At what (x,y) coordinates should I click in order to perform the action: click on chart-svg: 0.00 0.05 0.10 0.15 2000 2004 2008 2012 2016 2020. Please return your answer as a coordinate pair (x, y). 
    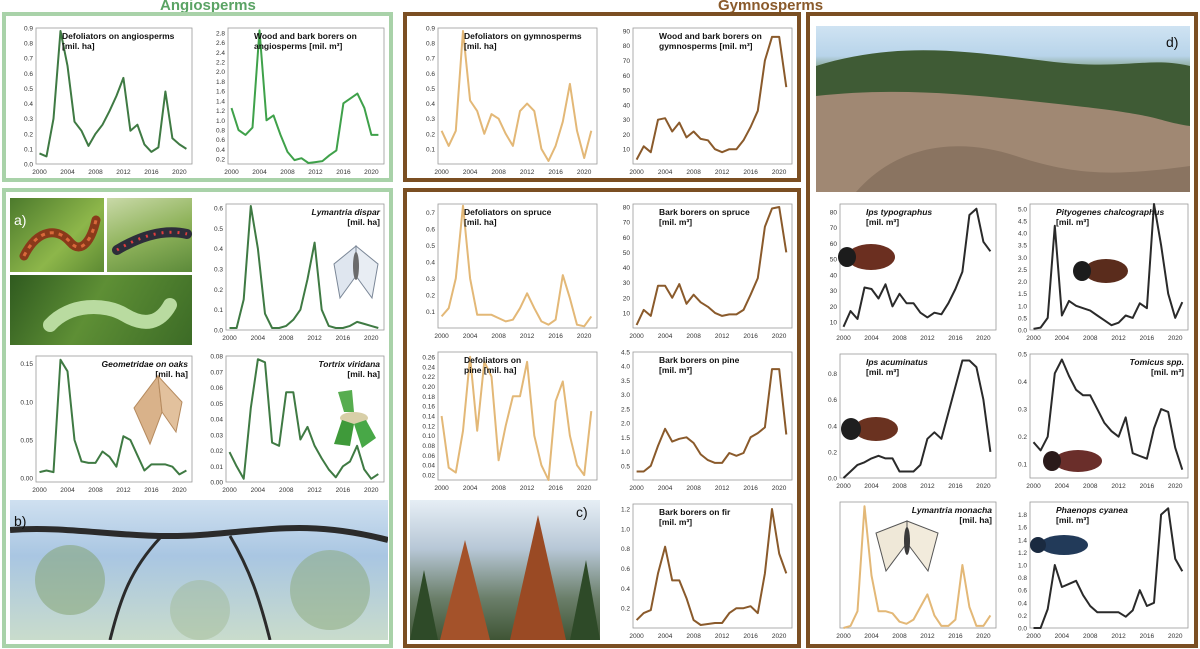
    Looking at the image, I should click on (106, 424).